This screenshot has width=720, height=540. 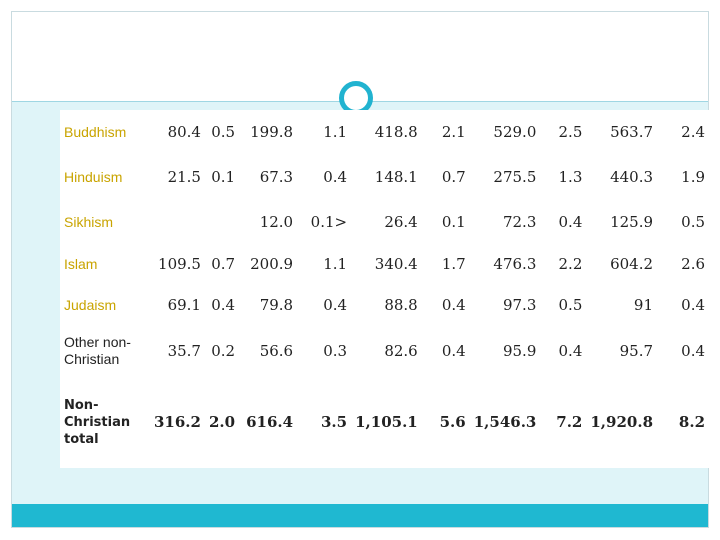 I want to click on row-label: Islam, so click(x=81, y=263).